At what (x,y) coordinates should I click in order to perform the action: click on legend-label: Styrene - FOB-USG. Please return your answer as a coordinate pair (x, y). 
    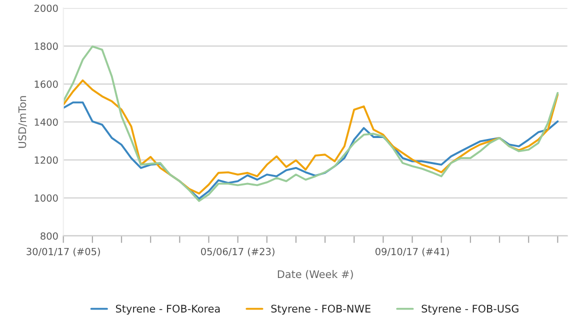
    Looking at the image, I should click on (470, 309).